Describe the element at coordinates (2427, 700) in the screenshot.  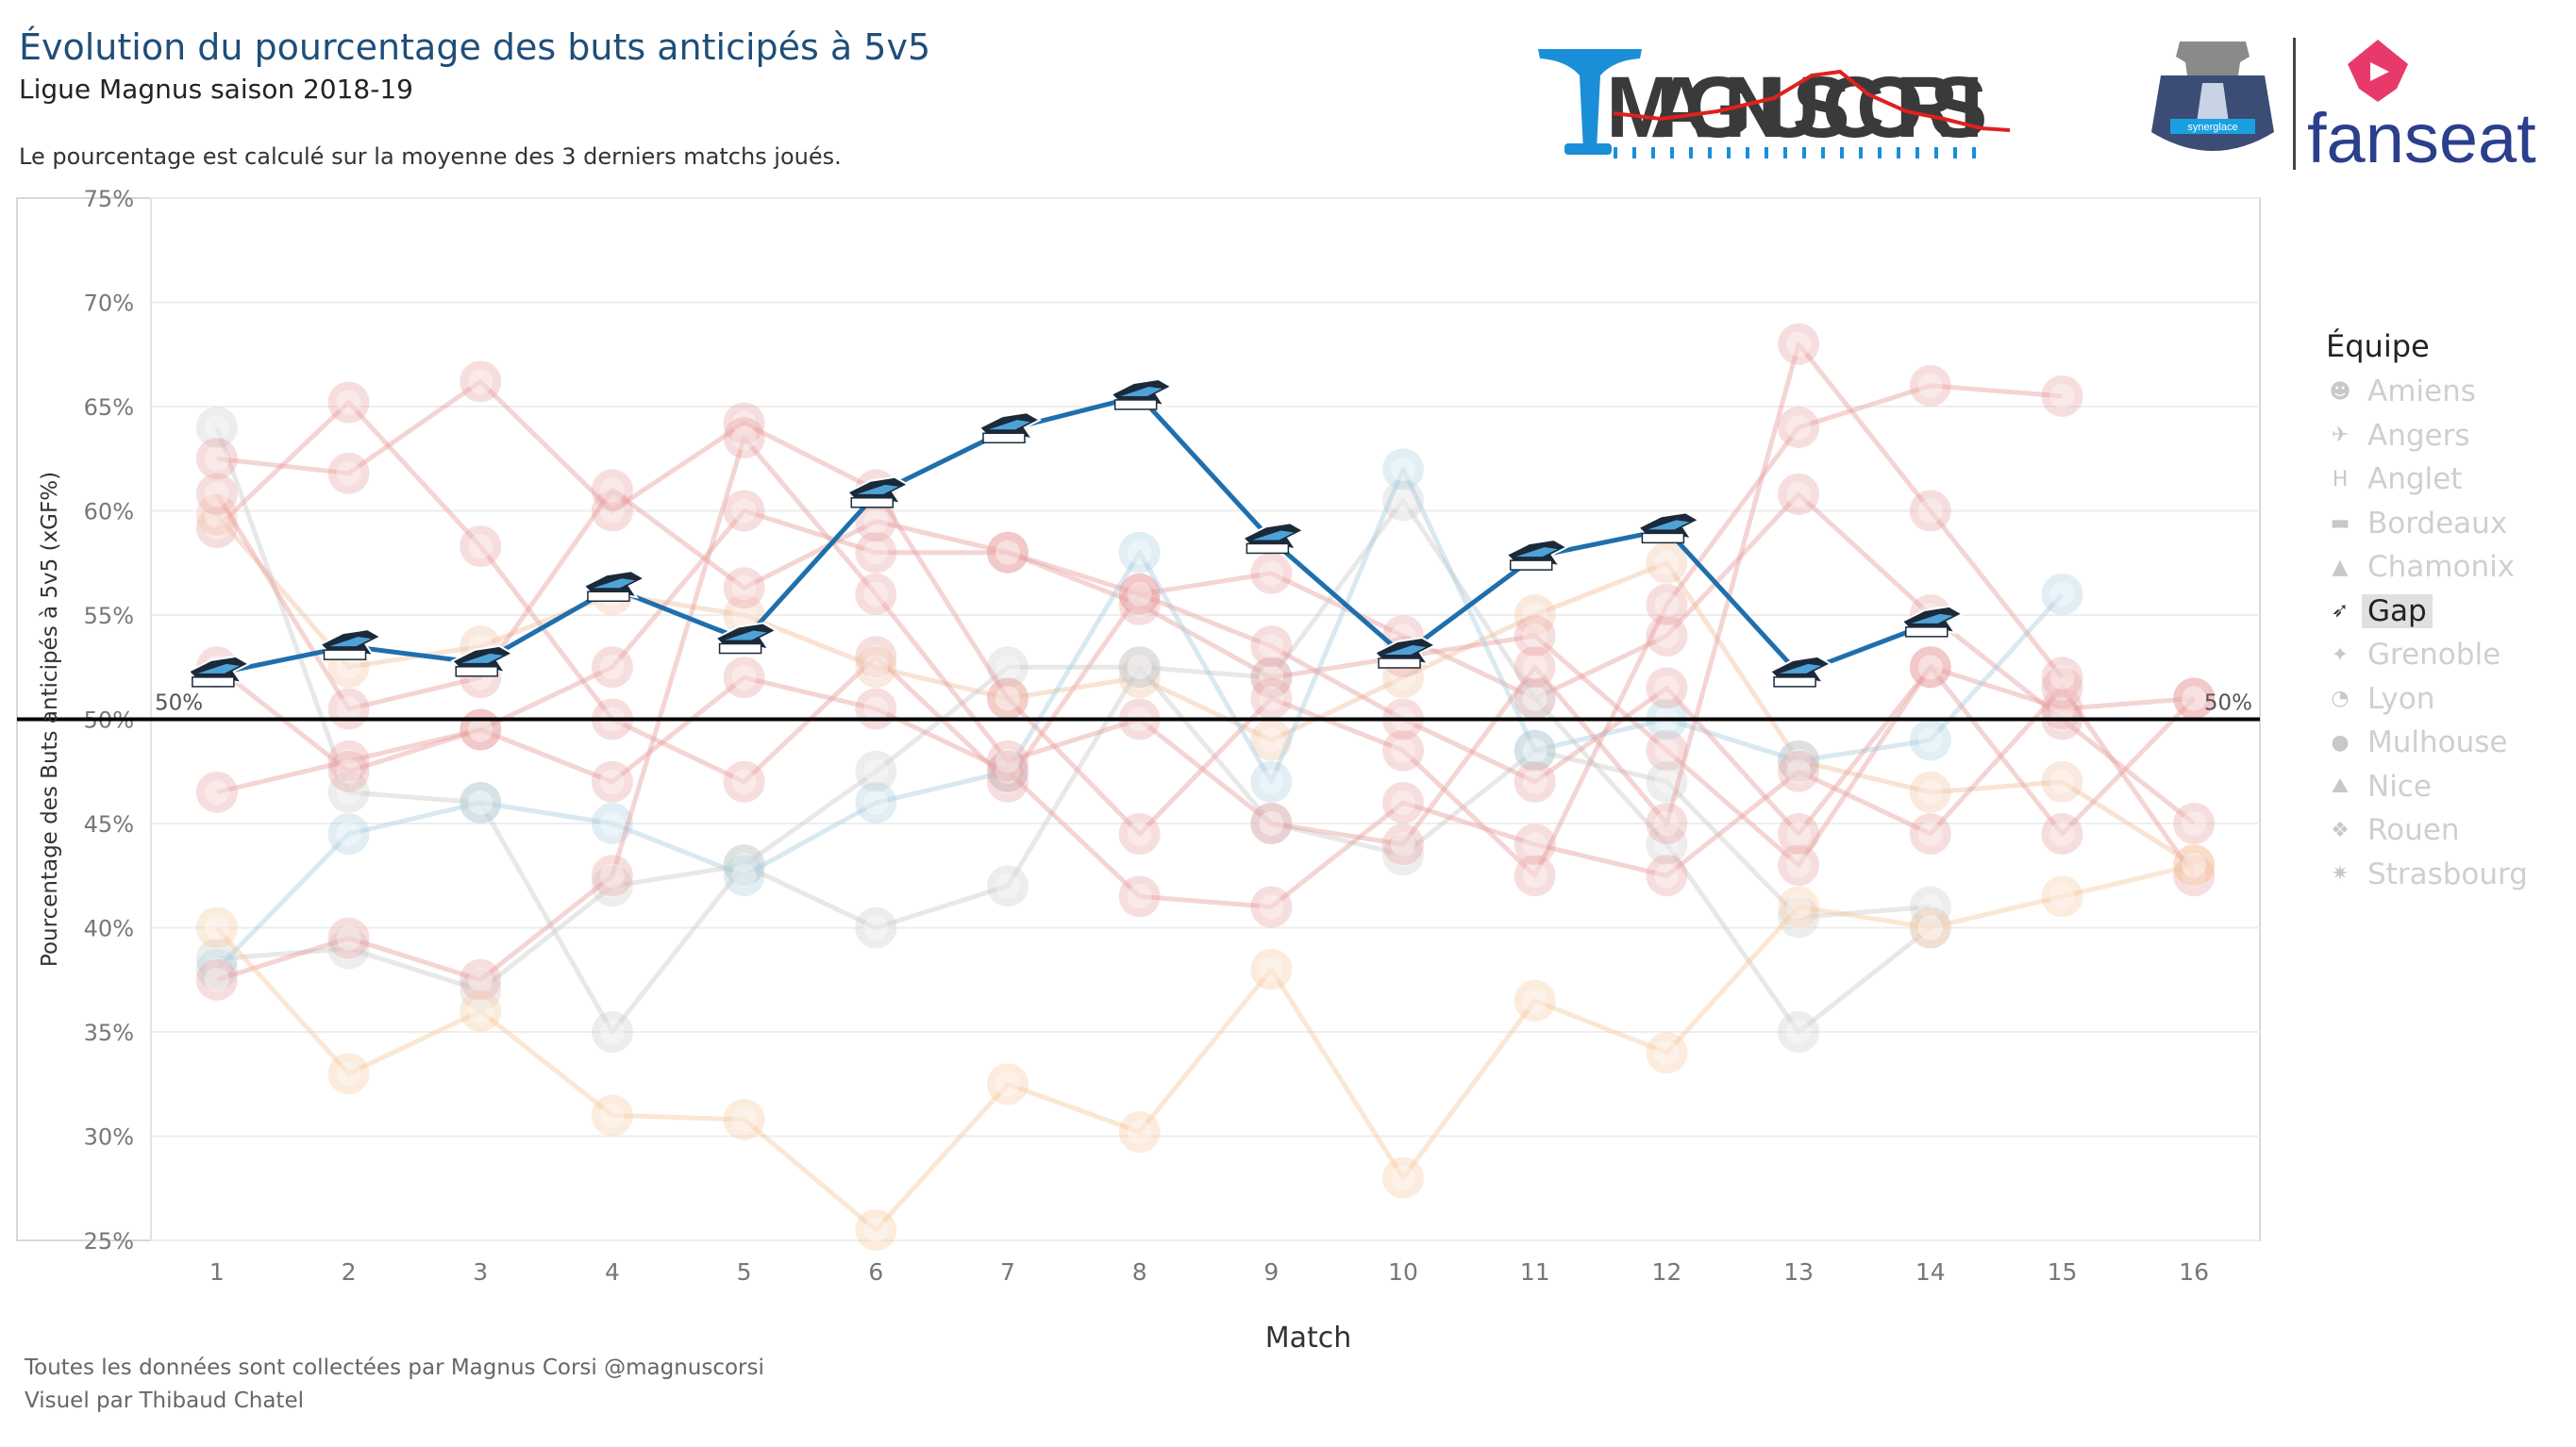
I see `legend-item-lyon: ◔ Lyon` at that location.